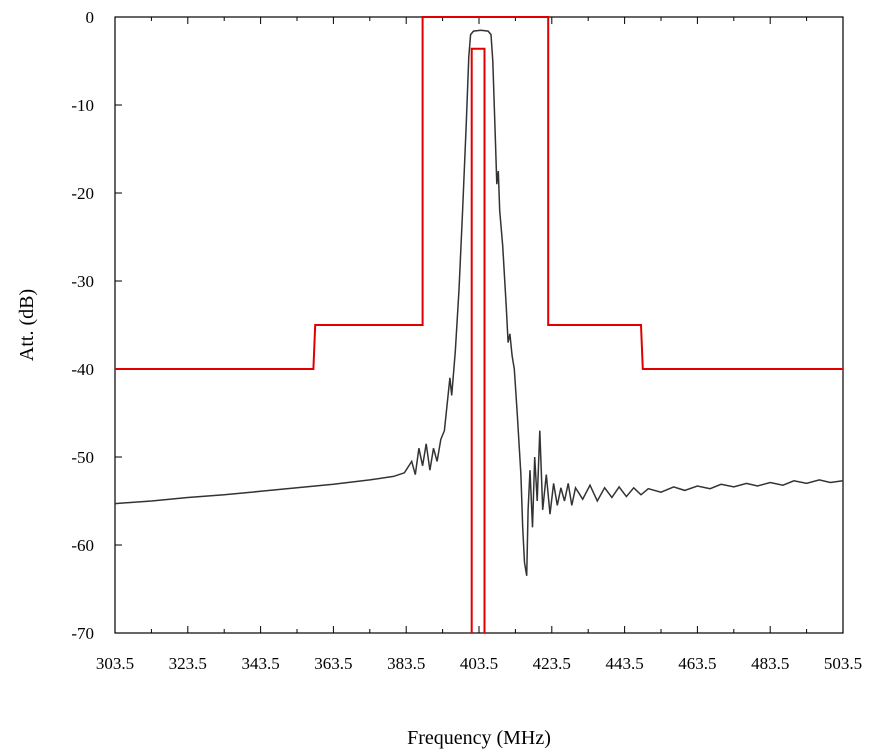  What do you see at coordinates (27, 325) in the screenshot?
I see `y-axis-title: Att. (dB)` at bounding box center [27, 325].